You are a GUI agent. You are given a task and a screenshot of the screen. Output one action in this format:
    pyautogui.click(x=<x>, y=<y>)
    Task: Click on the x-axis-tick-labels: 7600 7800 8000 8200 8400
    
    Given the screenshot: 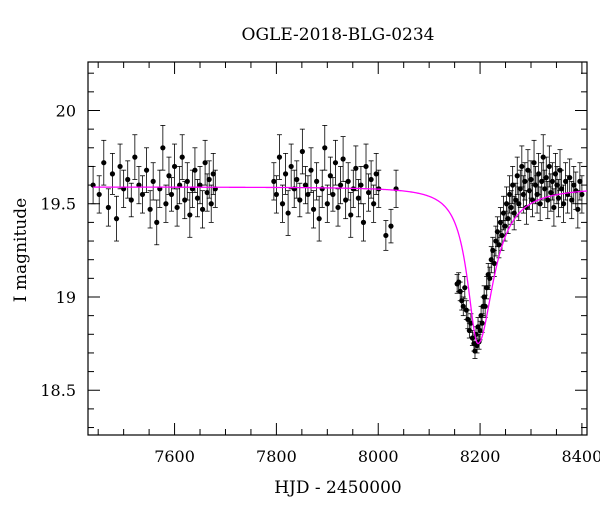 What is the action you would take?
    pyautogui.click(x=377, y=456)
    